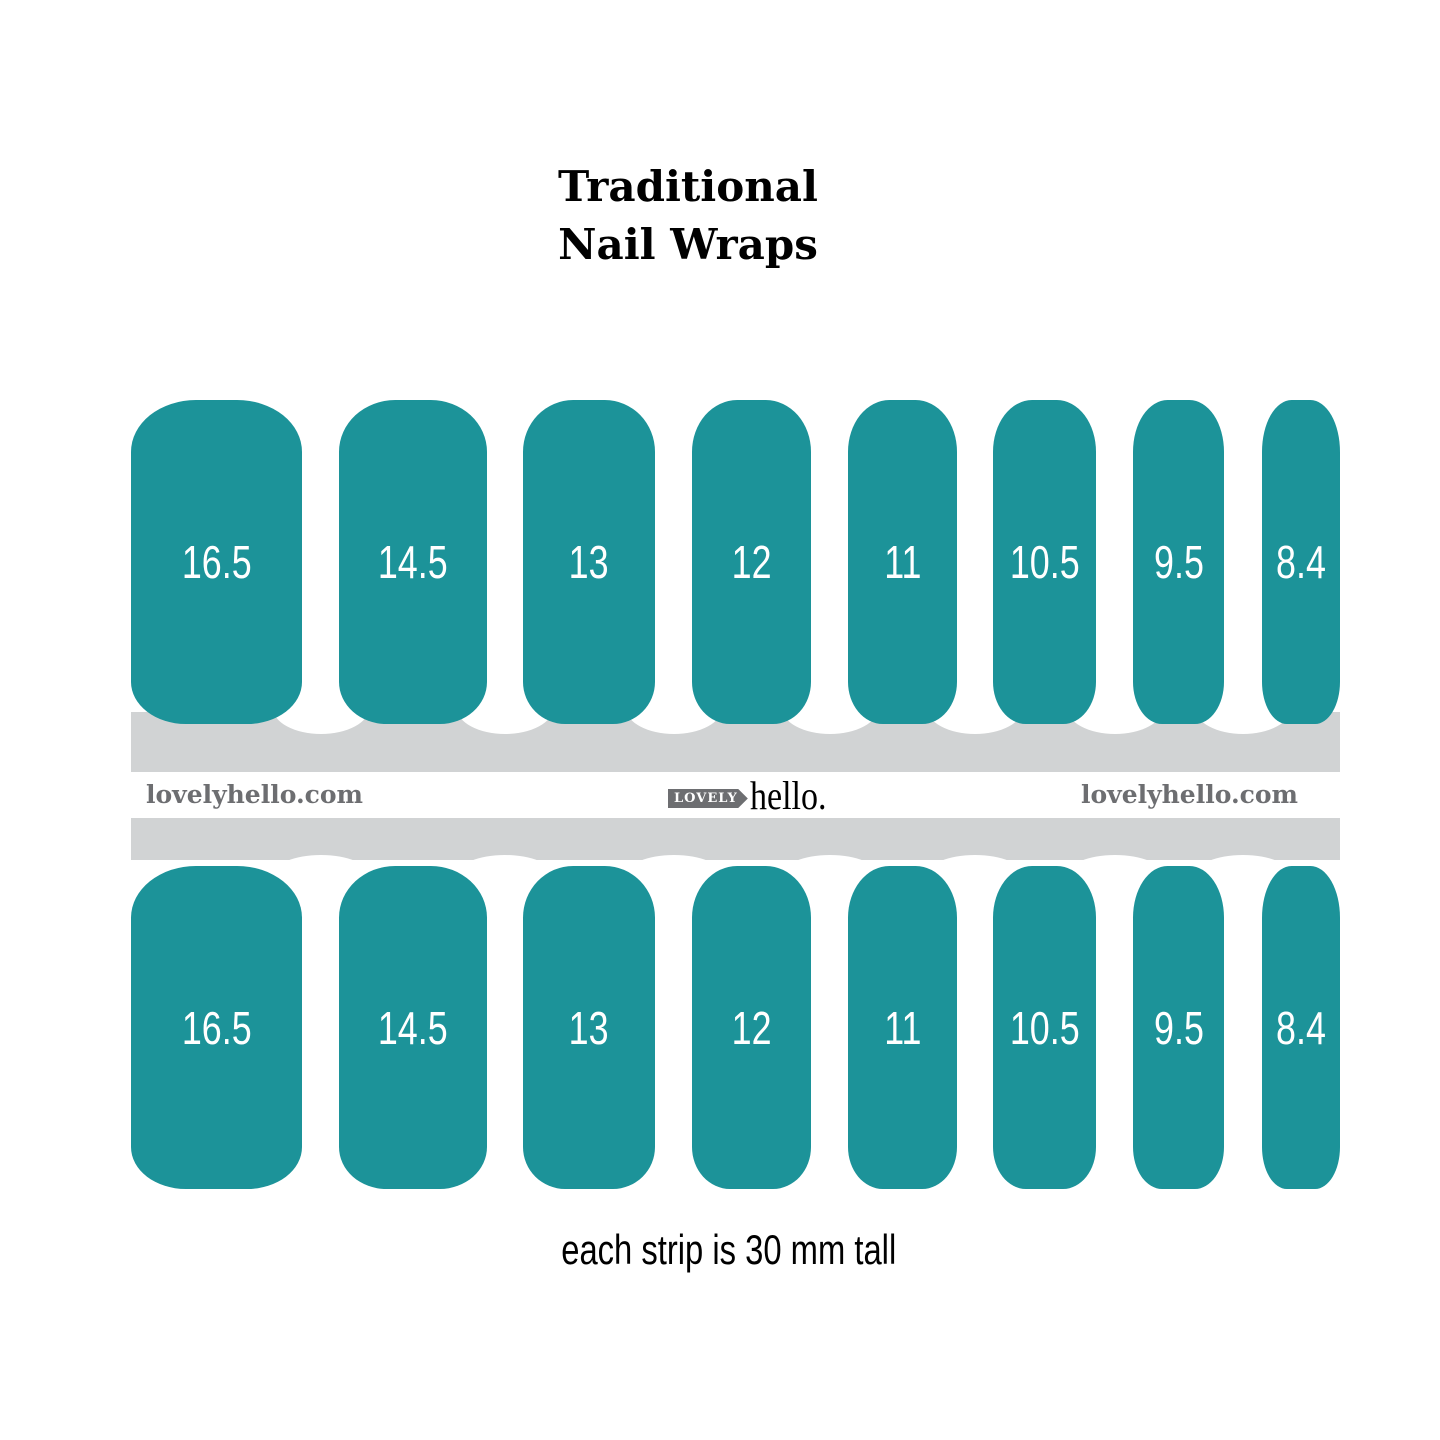 This screenshot has width=1440, height=1440. I want to click on logo-word: hello., so click(788, 795).